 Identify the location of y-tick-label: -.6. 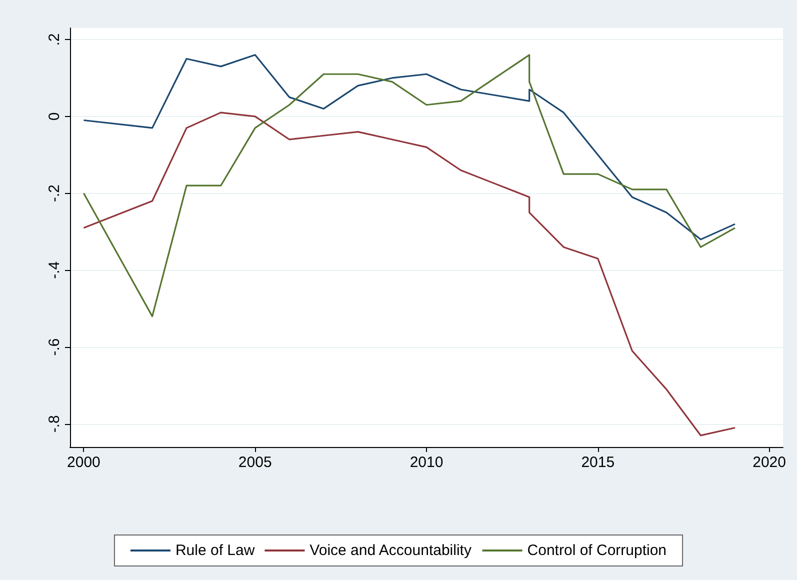
(54, 347).